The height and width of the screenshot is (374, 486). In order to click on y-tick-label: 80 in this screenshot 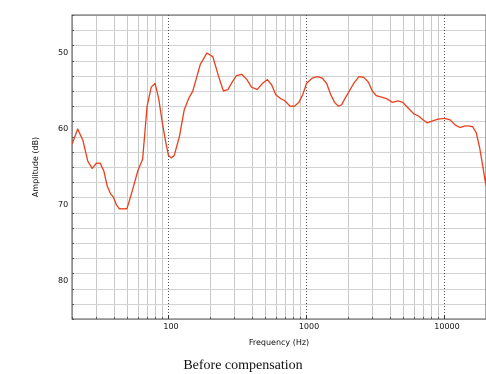, I will do `click(63, 280)`.